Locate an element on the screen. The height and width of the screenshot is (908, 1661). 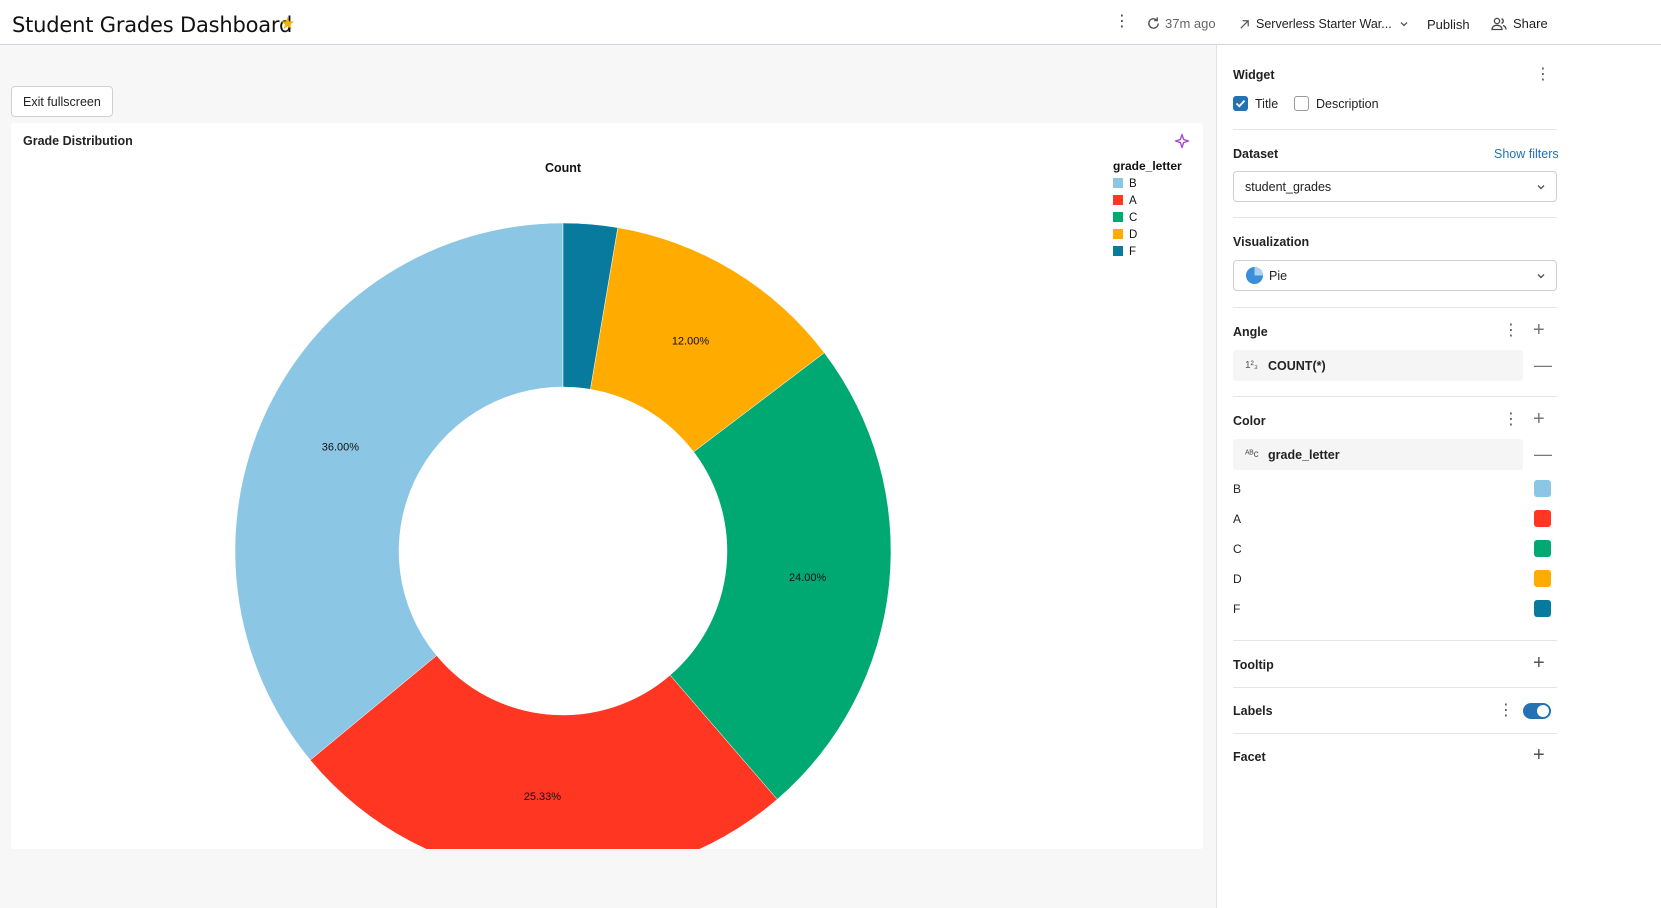
description-checkbox is located at coordinates (1301, 103).